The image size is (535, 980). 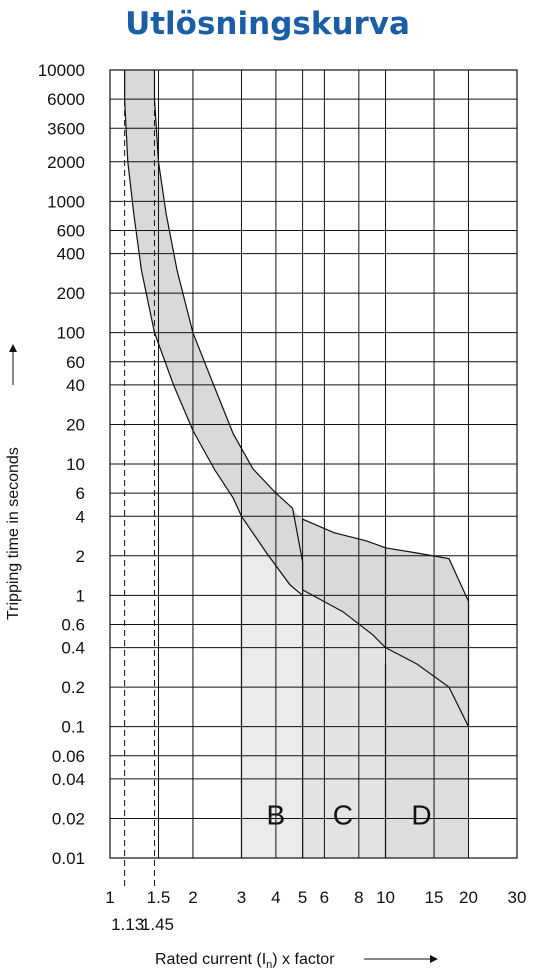 I want to click on x-tick-label-secondary: 1.13, so click(x=127, y=924).